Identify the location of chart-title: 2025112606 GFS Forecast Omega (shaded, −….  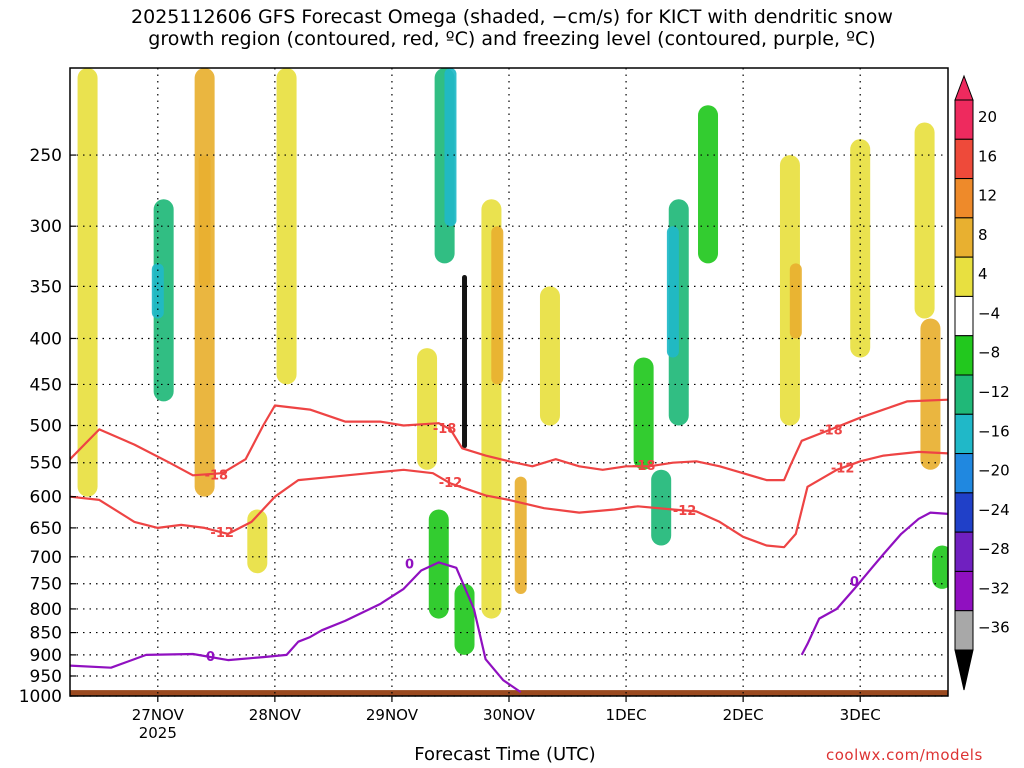
(512, 28).